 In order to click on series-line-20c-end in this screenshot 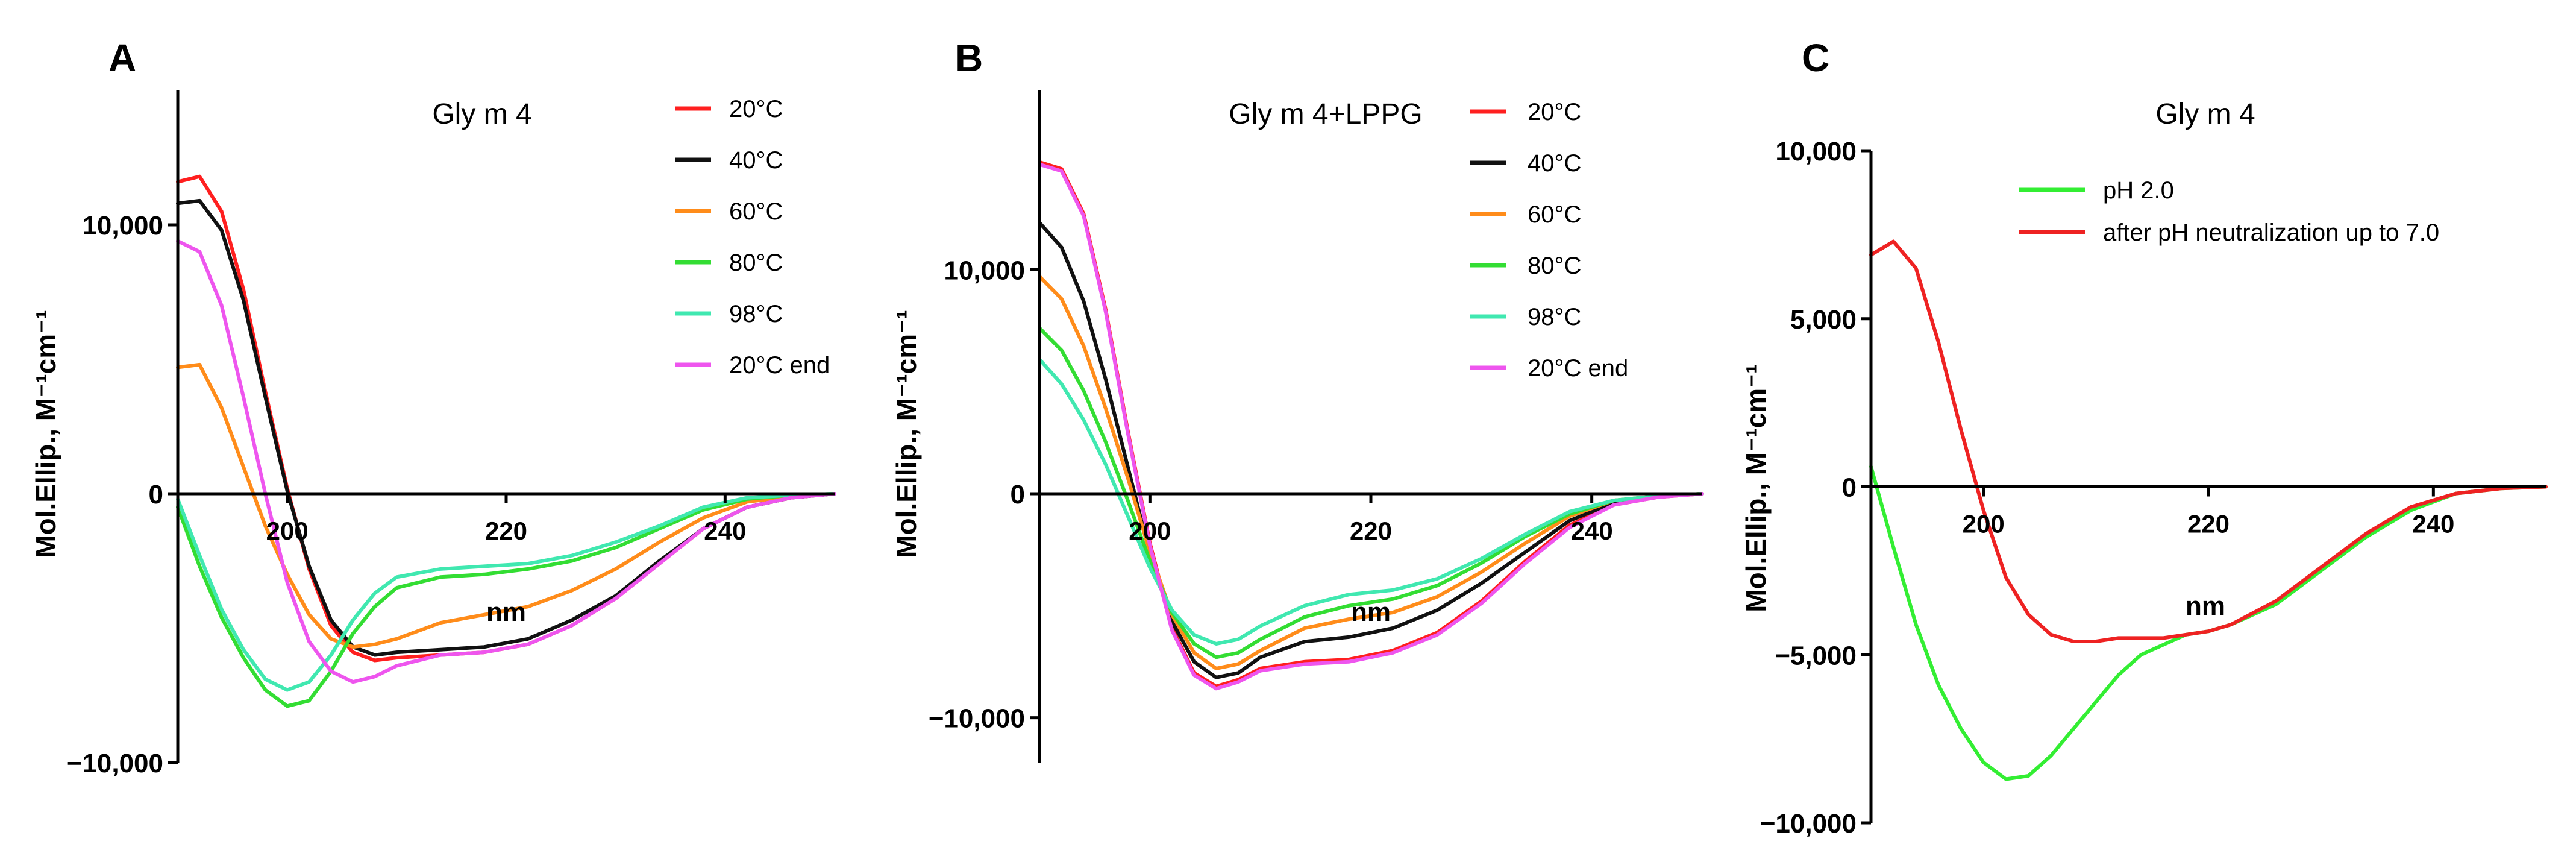, I will do `click(506, 461)`.